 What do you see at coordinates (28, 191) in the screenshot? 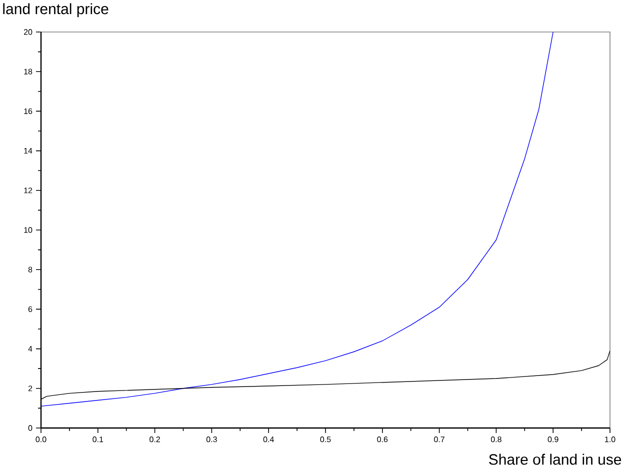
I see `y-tick-label: 12` at bounding box center [28, 191].